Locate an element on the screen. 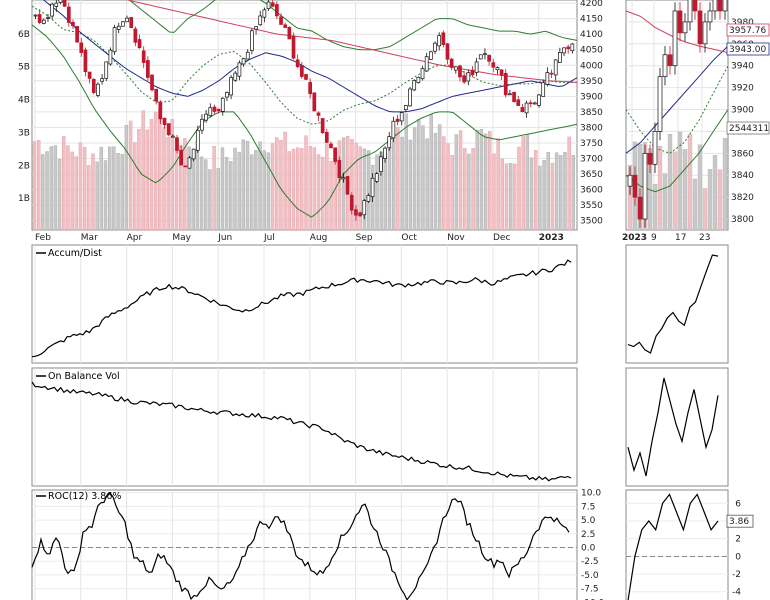  zoom-price-tick-label: 3900 is located at coordinates (742, 111).